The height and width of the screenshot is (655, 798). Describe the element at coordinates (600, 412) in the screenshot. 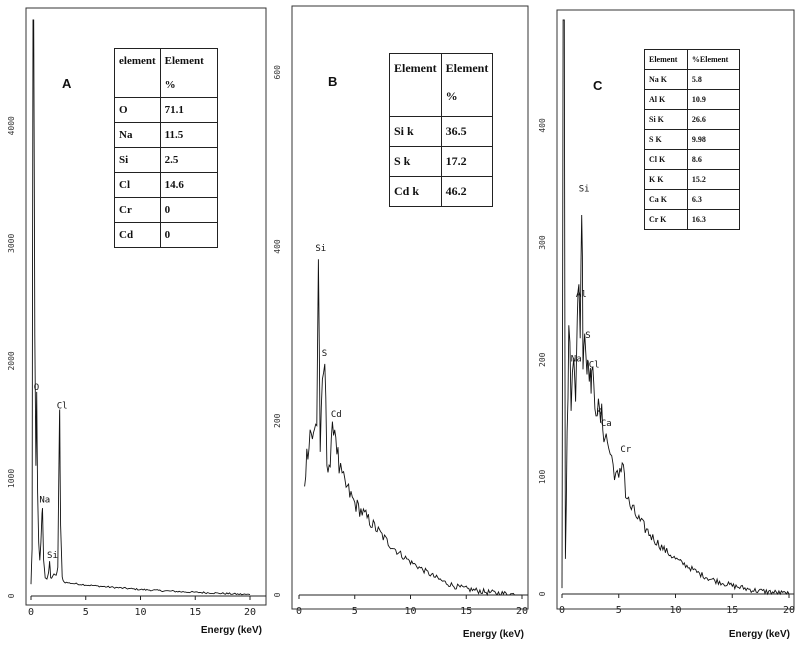

I see `peak-label-k: K` at that location.